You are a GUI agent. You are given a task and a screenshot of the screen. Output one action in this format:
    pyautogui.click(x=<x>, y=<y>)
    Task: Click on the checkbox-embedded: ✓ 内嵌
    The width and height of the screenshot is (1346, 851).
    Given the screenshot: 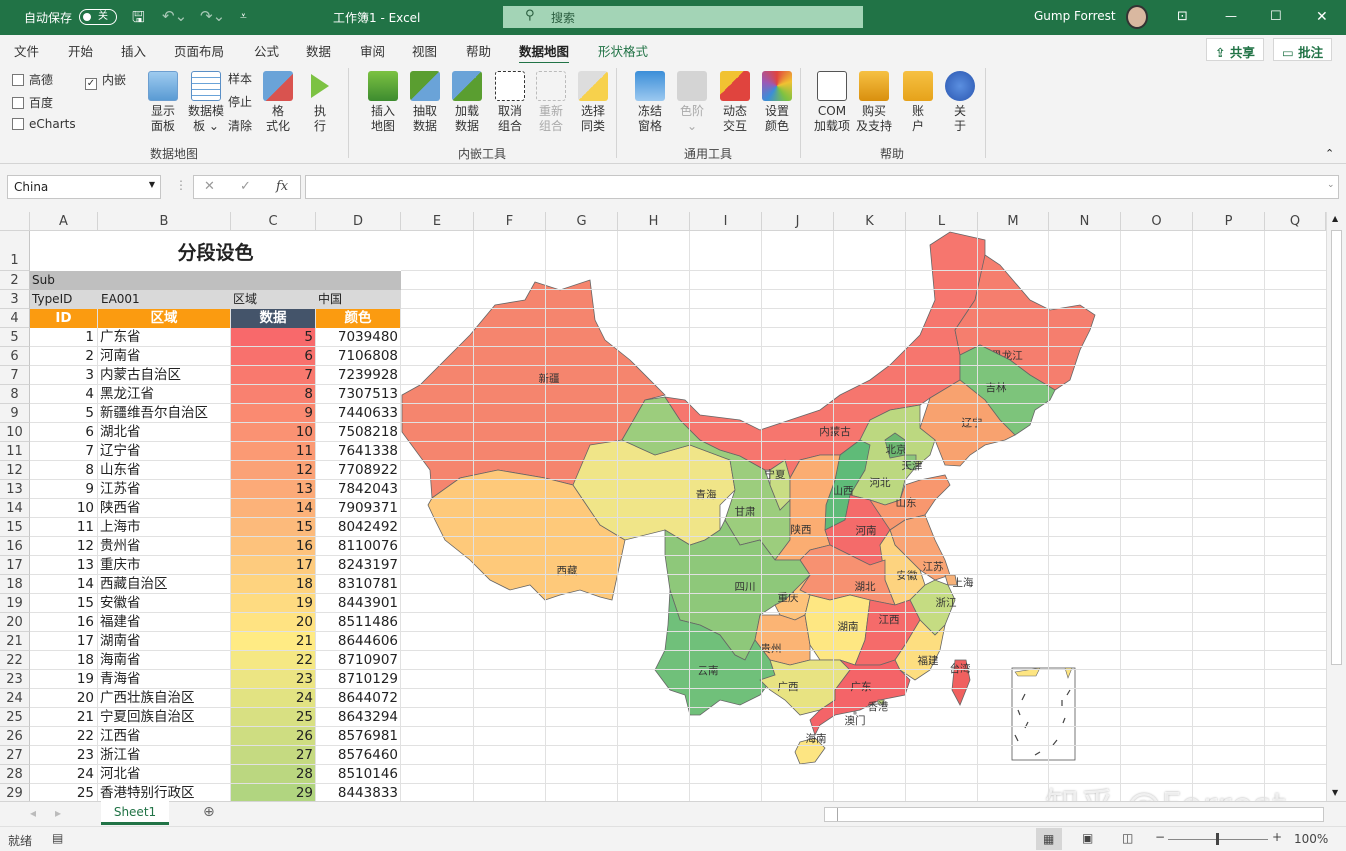 What is the action you would take?
    pyautogui.click(x=105, y=80)
    